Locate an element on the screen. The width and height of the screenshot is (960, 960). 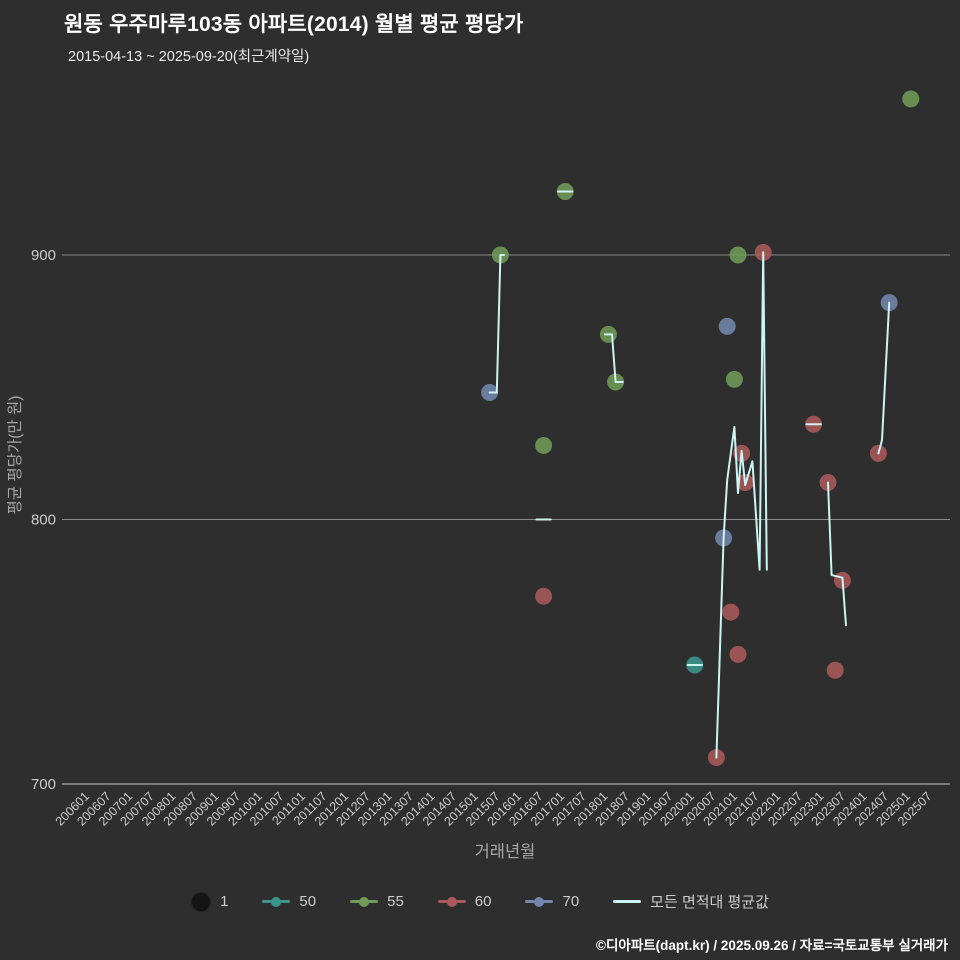
legend-label-55: 55 is located at coordinates (395, 901).